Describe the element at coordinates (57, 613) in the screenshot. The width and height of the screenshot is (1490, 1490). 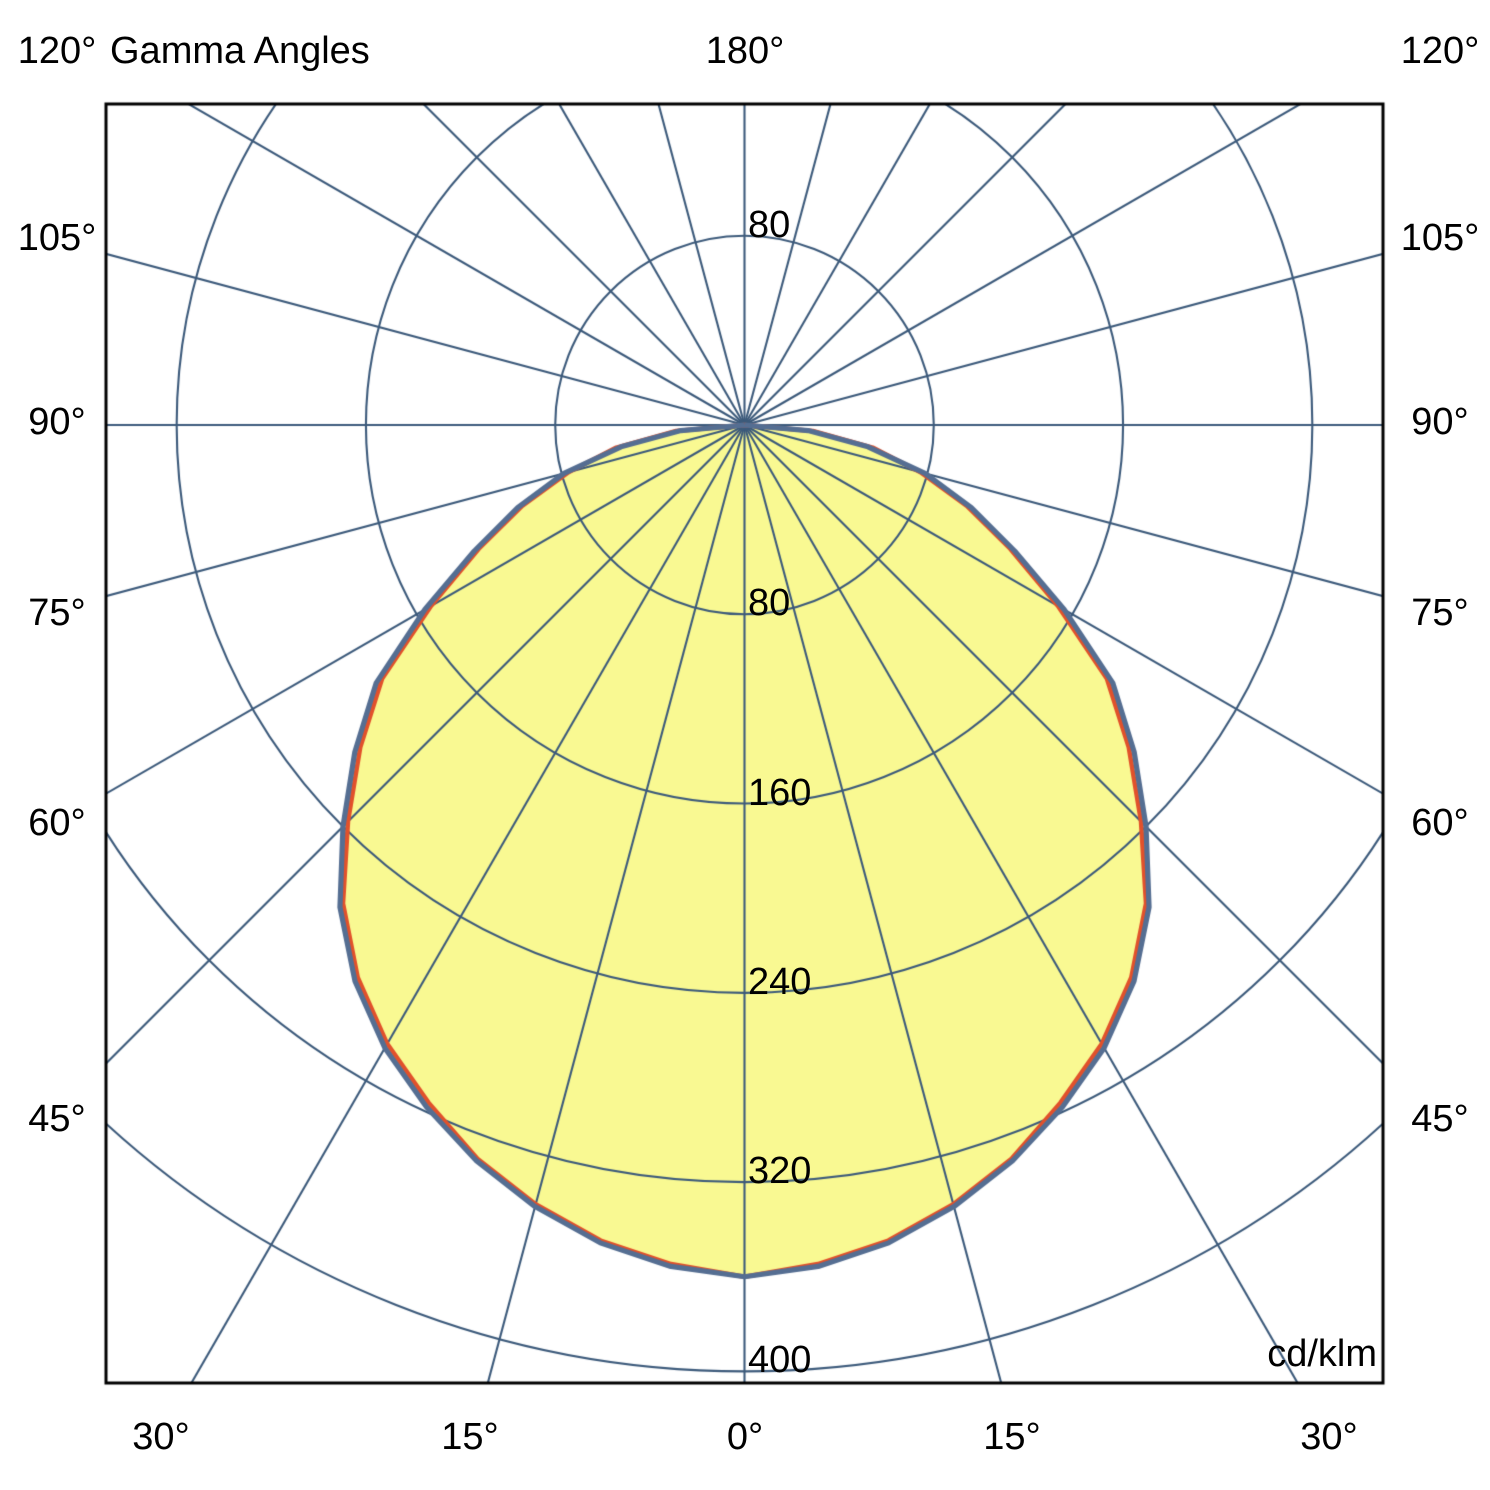
I see `gamma-angle-label-left-75°: 75°` at that location.